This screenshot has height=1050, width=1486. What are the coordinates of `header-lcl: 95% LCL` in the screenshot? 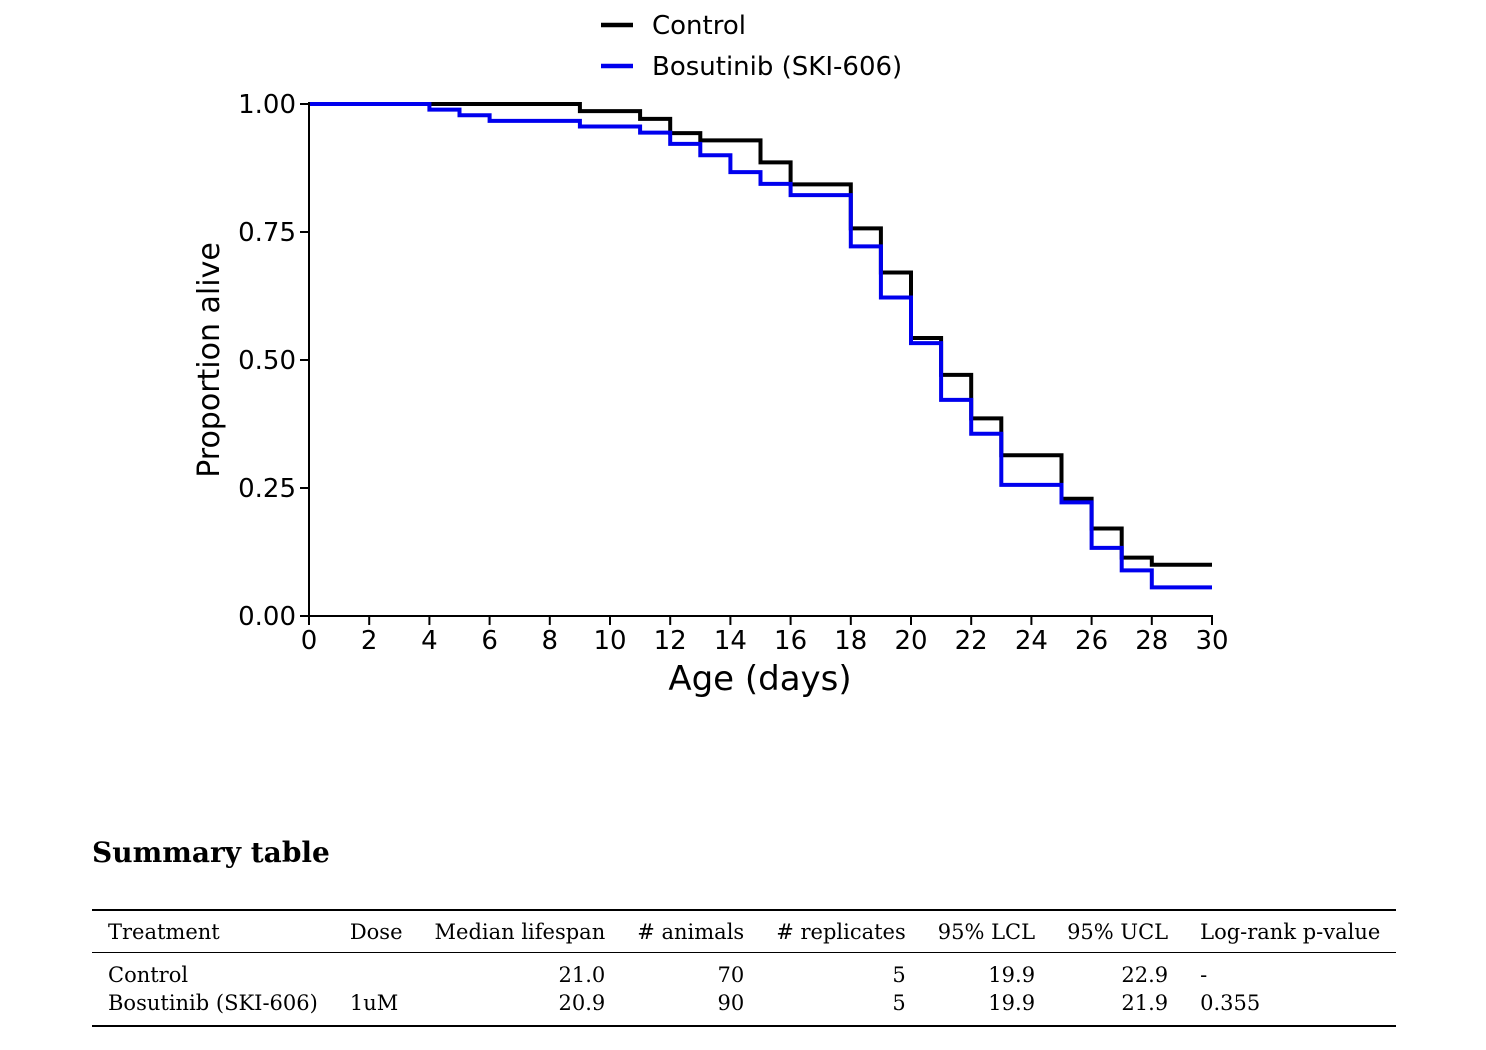 It's located at (986, 931).